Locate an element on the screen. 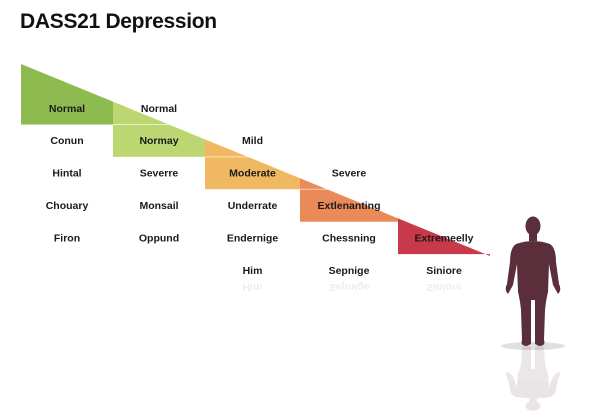 The width and height of the screenshot is (600, 420). label-reflection: Sepnige is located at coordinates (349, 287).